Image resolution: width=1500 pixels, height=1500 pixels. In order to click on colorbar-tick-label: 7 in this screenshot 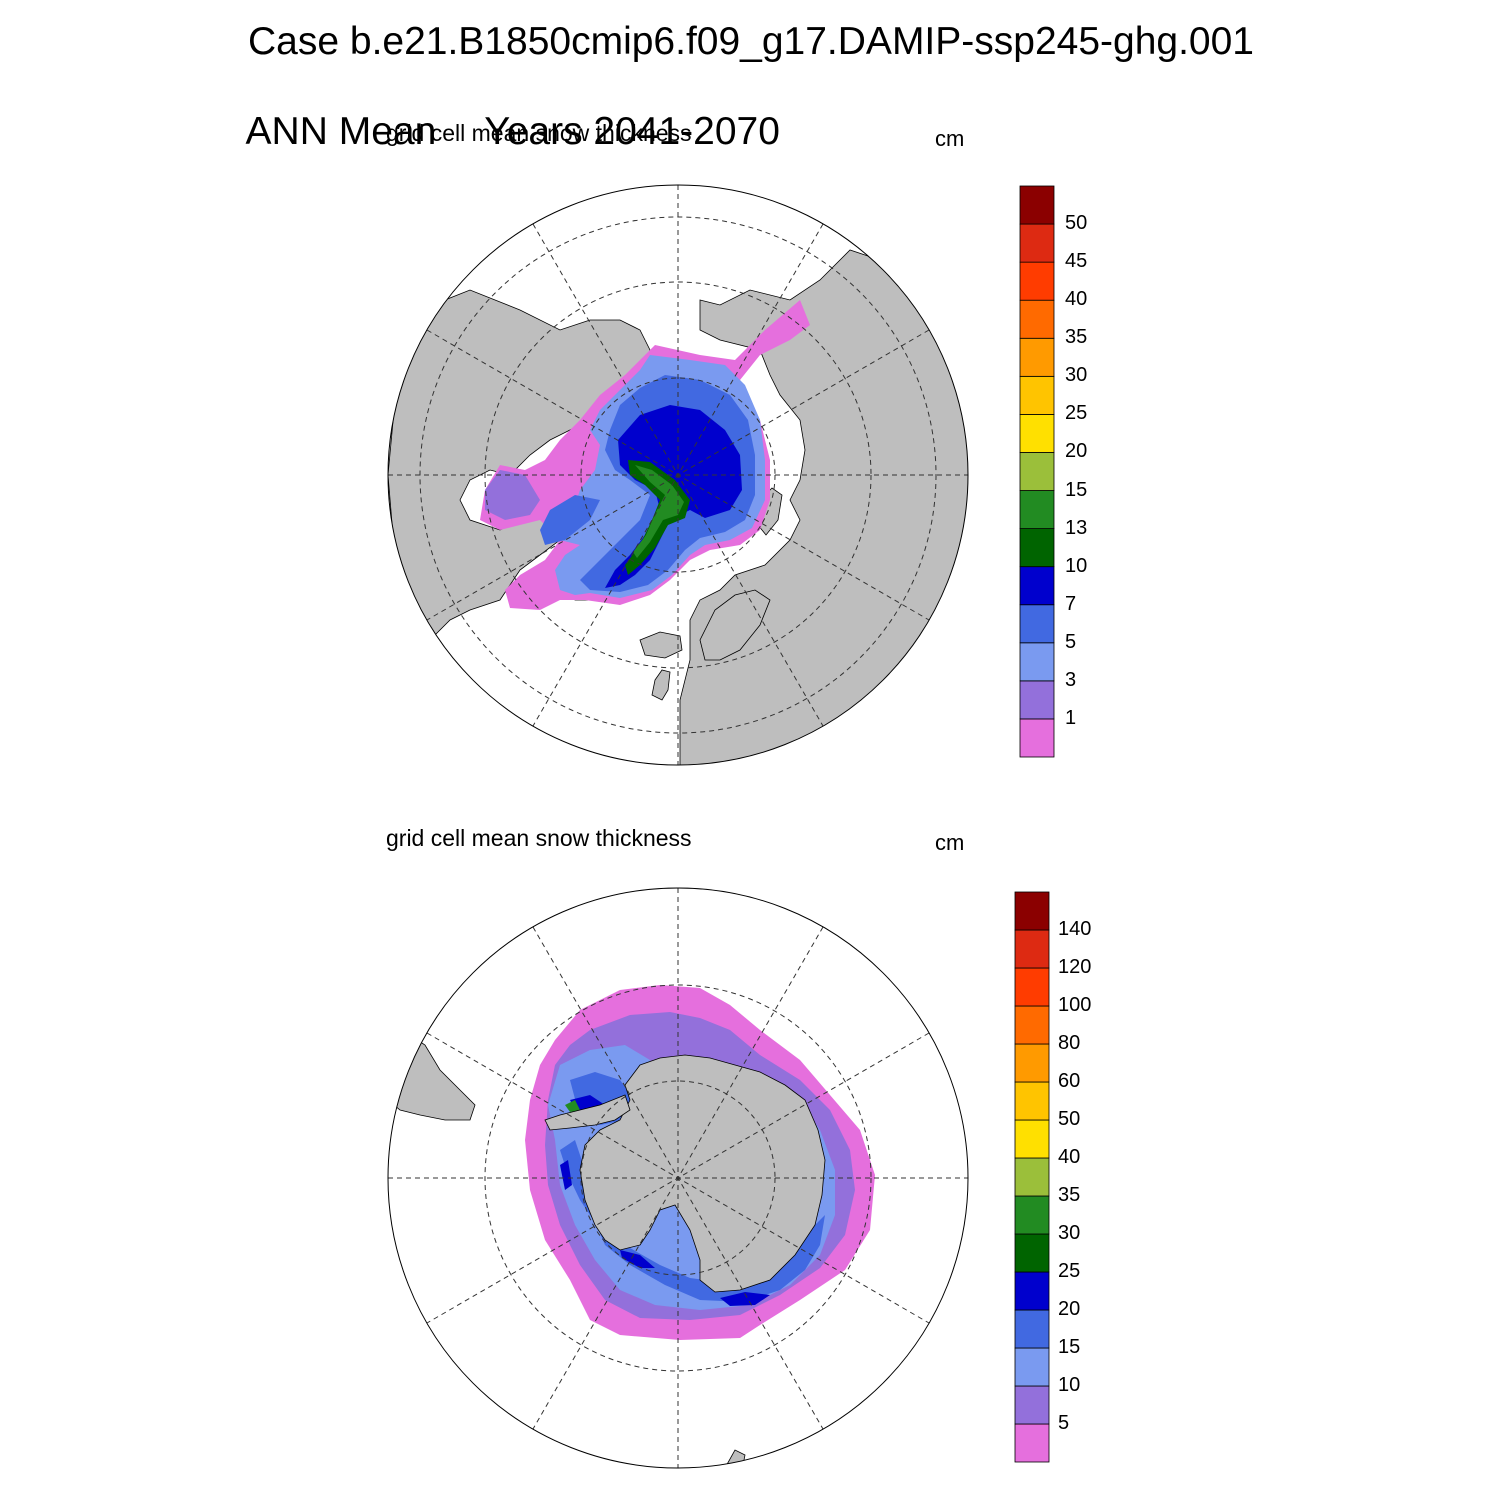, I will do `click(1071, 603)`.